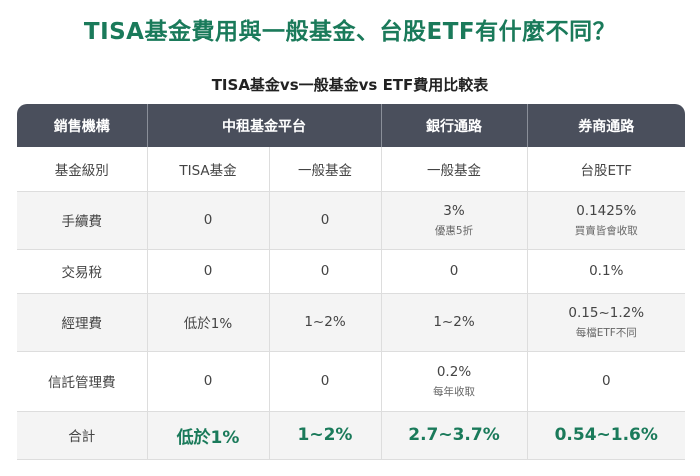 The height and width of the screenshot is (476, 700). Describe the element at coordinates (325, 322) in the screenshot. I see `cell-management-fee-general: 1~2%` at that location.